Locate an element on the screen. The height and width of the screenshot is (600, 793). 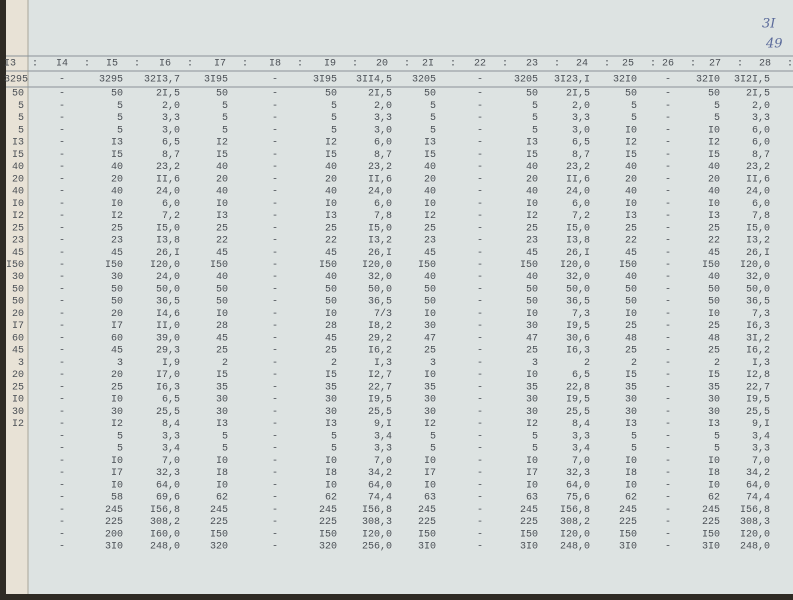
cell: I5 is located at coordinates (222, 155).